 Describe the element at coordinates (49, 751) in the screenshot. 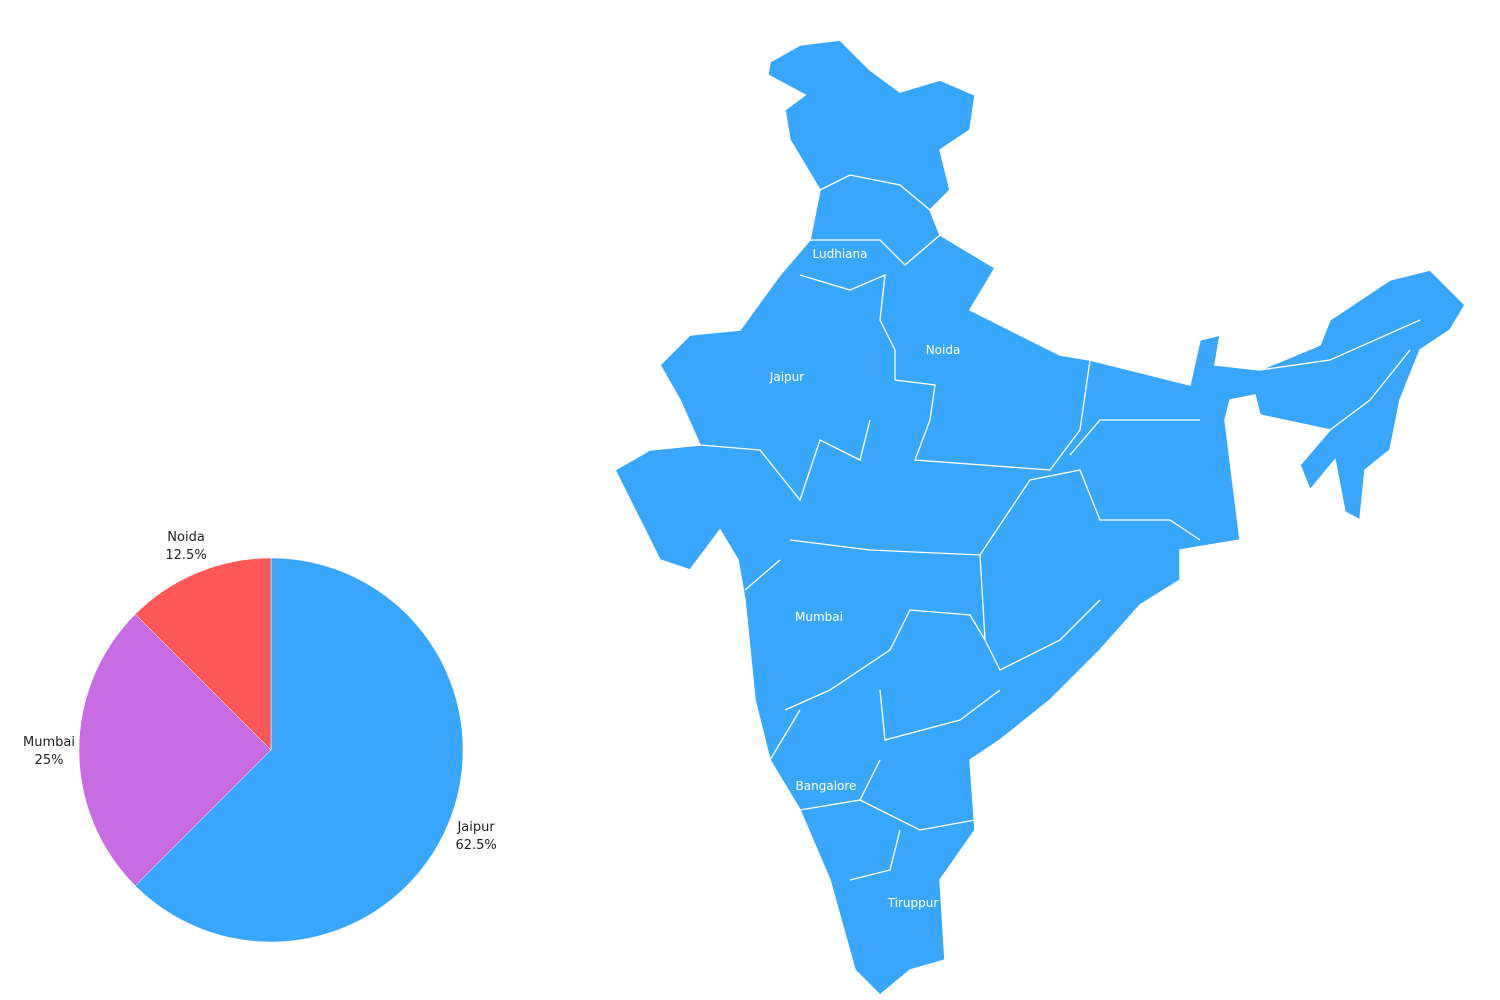

I see `pie-label-mumbai: Mumbai 25%` at that location.